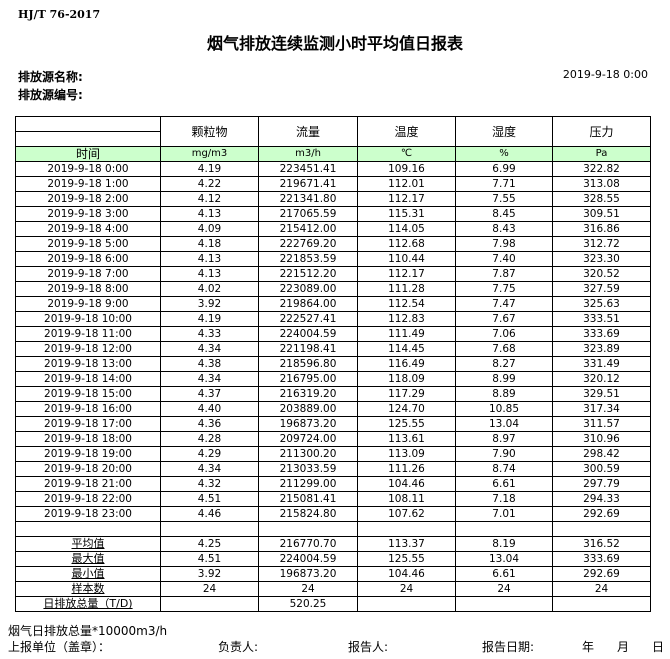 This screenshot has width=670, height=659. I want to click on cell-temperature: 117.29, so click(406, 394).